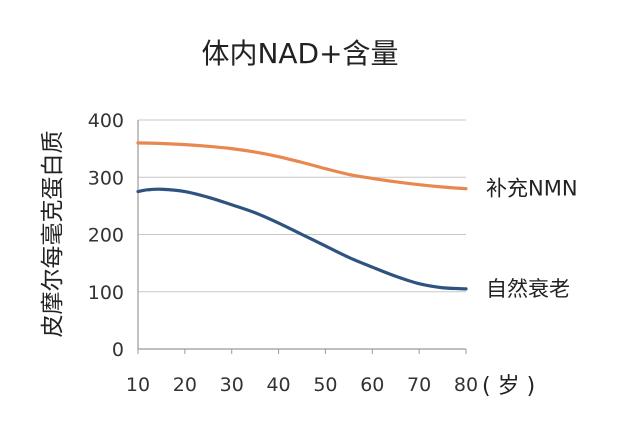 This screenshot has height=431, width=640. What do you see at coordinates (118, 350) in the screenshot?
I see `y-tick-label: 0` at bounding box center [118, 350].